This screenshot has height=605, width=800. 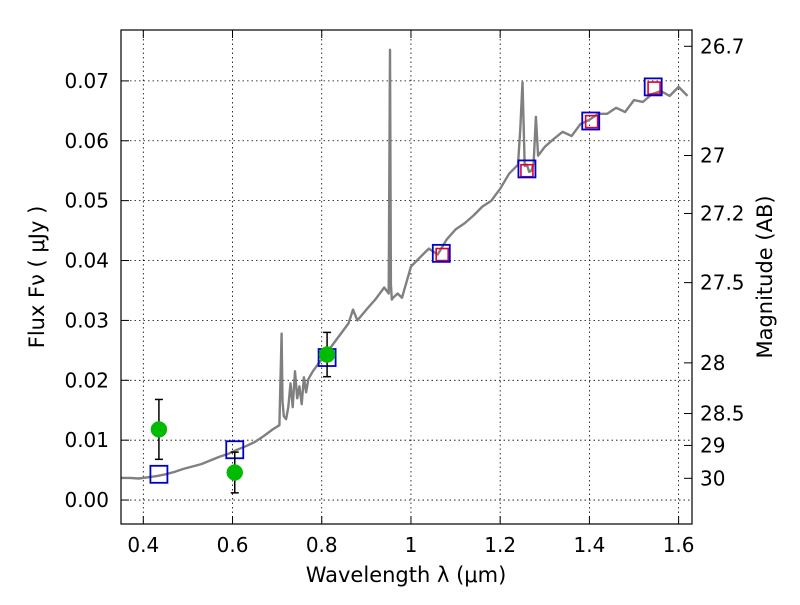 What do you see at coordinates (86, 380) in the screenshot?
I see `y-tick-label: 0.02` at bounding box center [86, 380].